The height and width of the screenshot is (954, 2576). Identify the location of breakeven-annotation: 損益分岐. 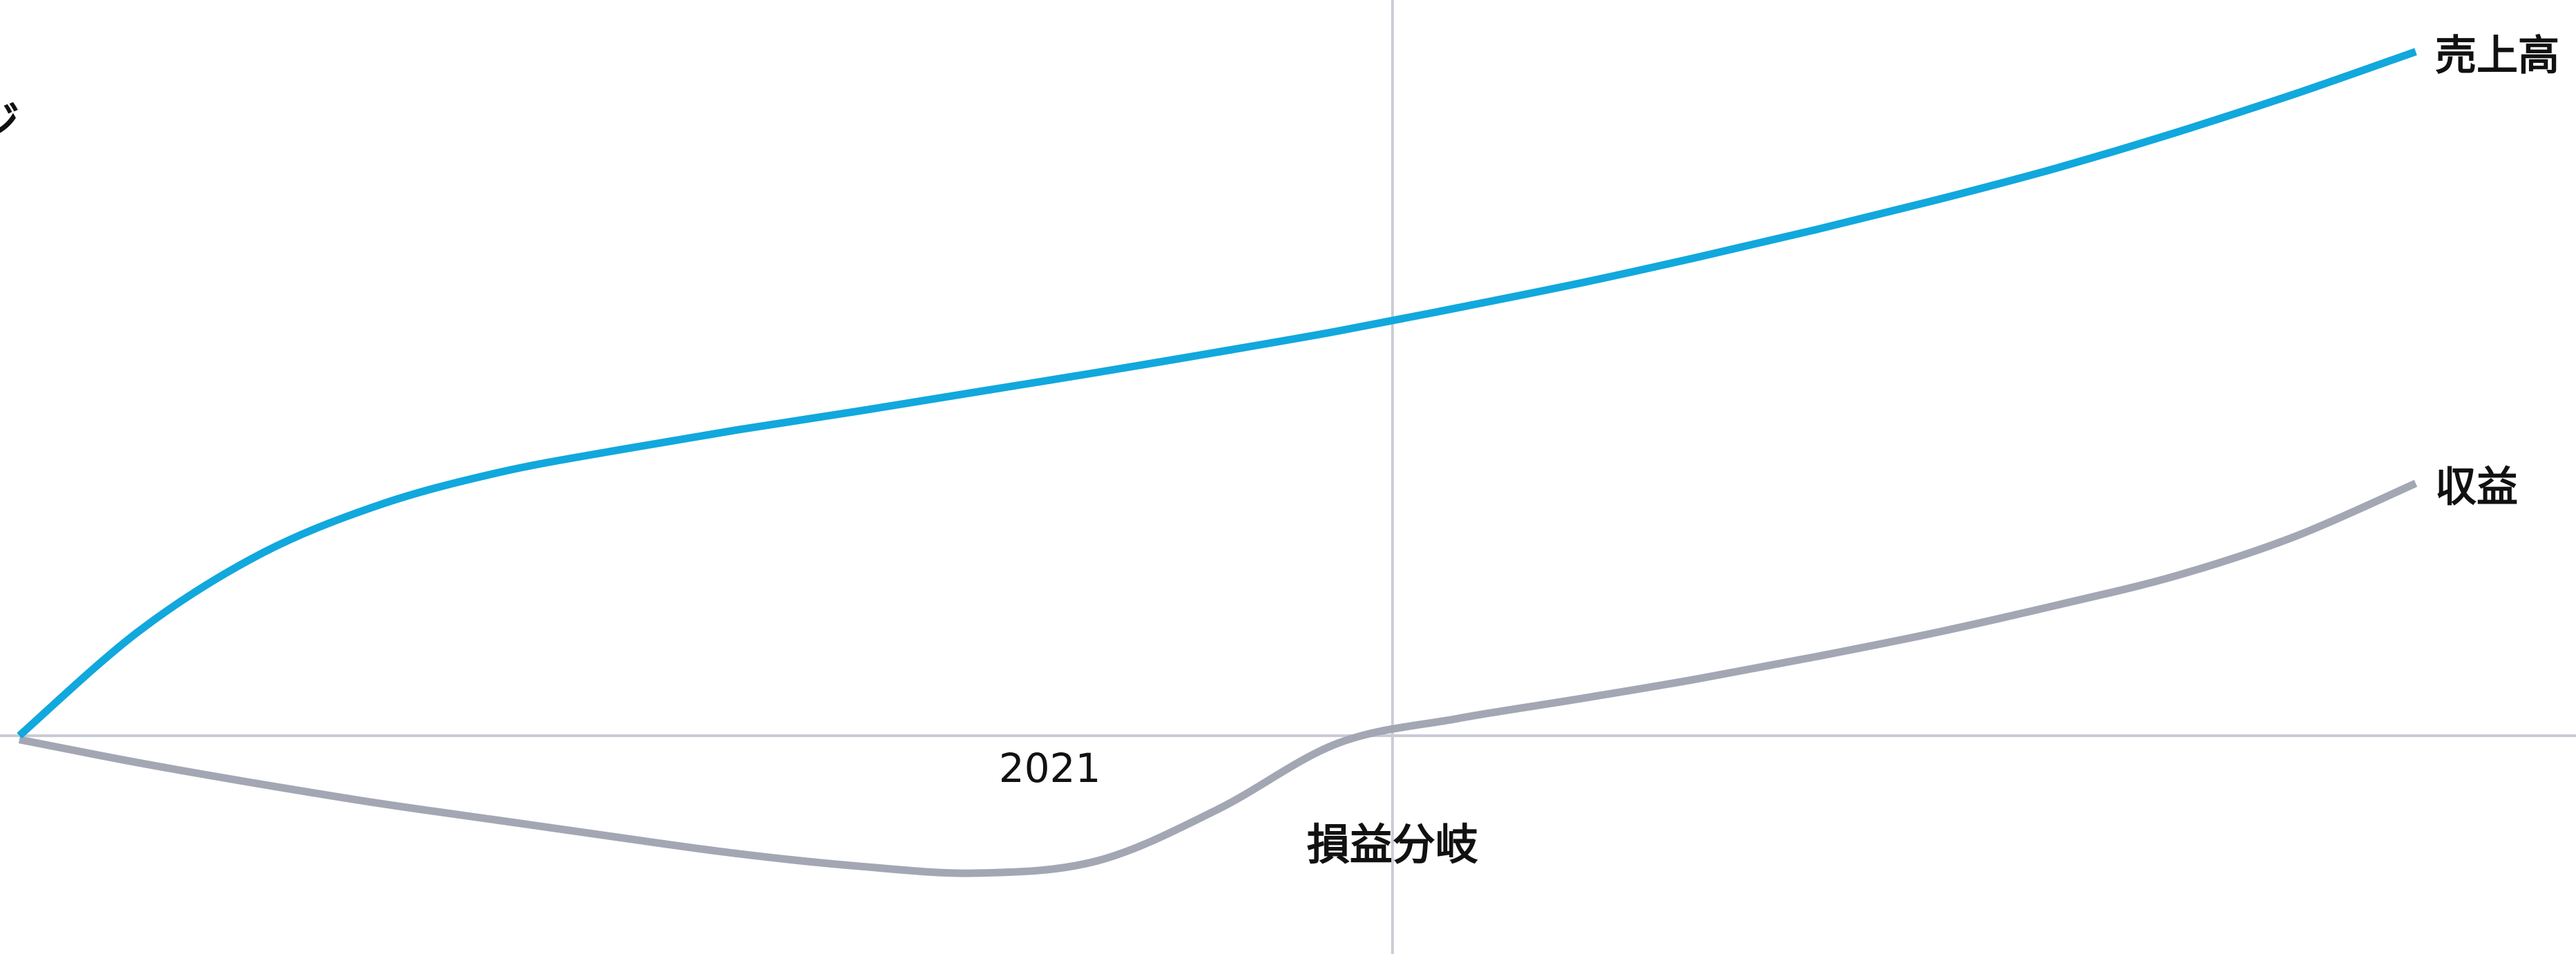
(1392, 844).